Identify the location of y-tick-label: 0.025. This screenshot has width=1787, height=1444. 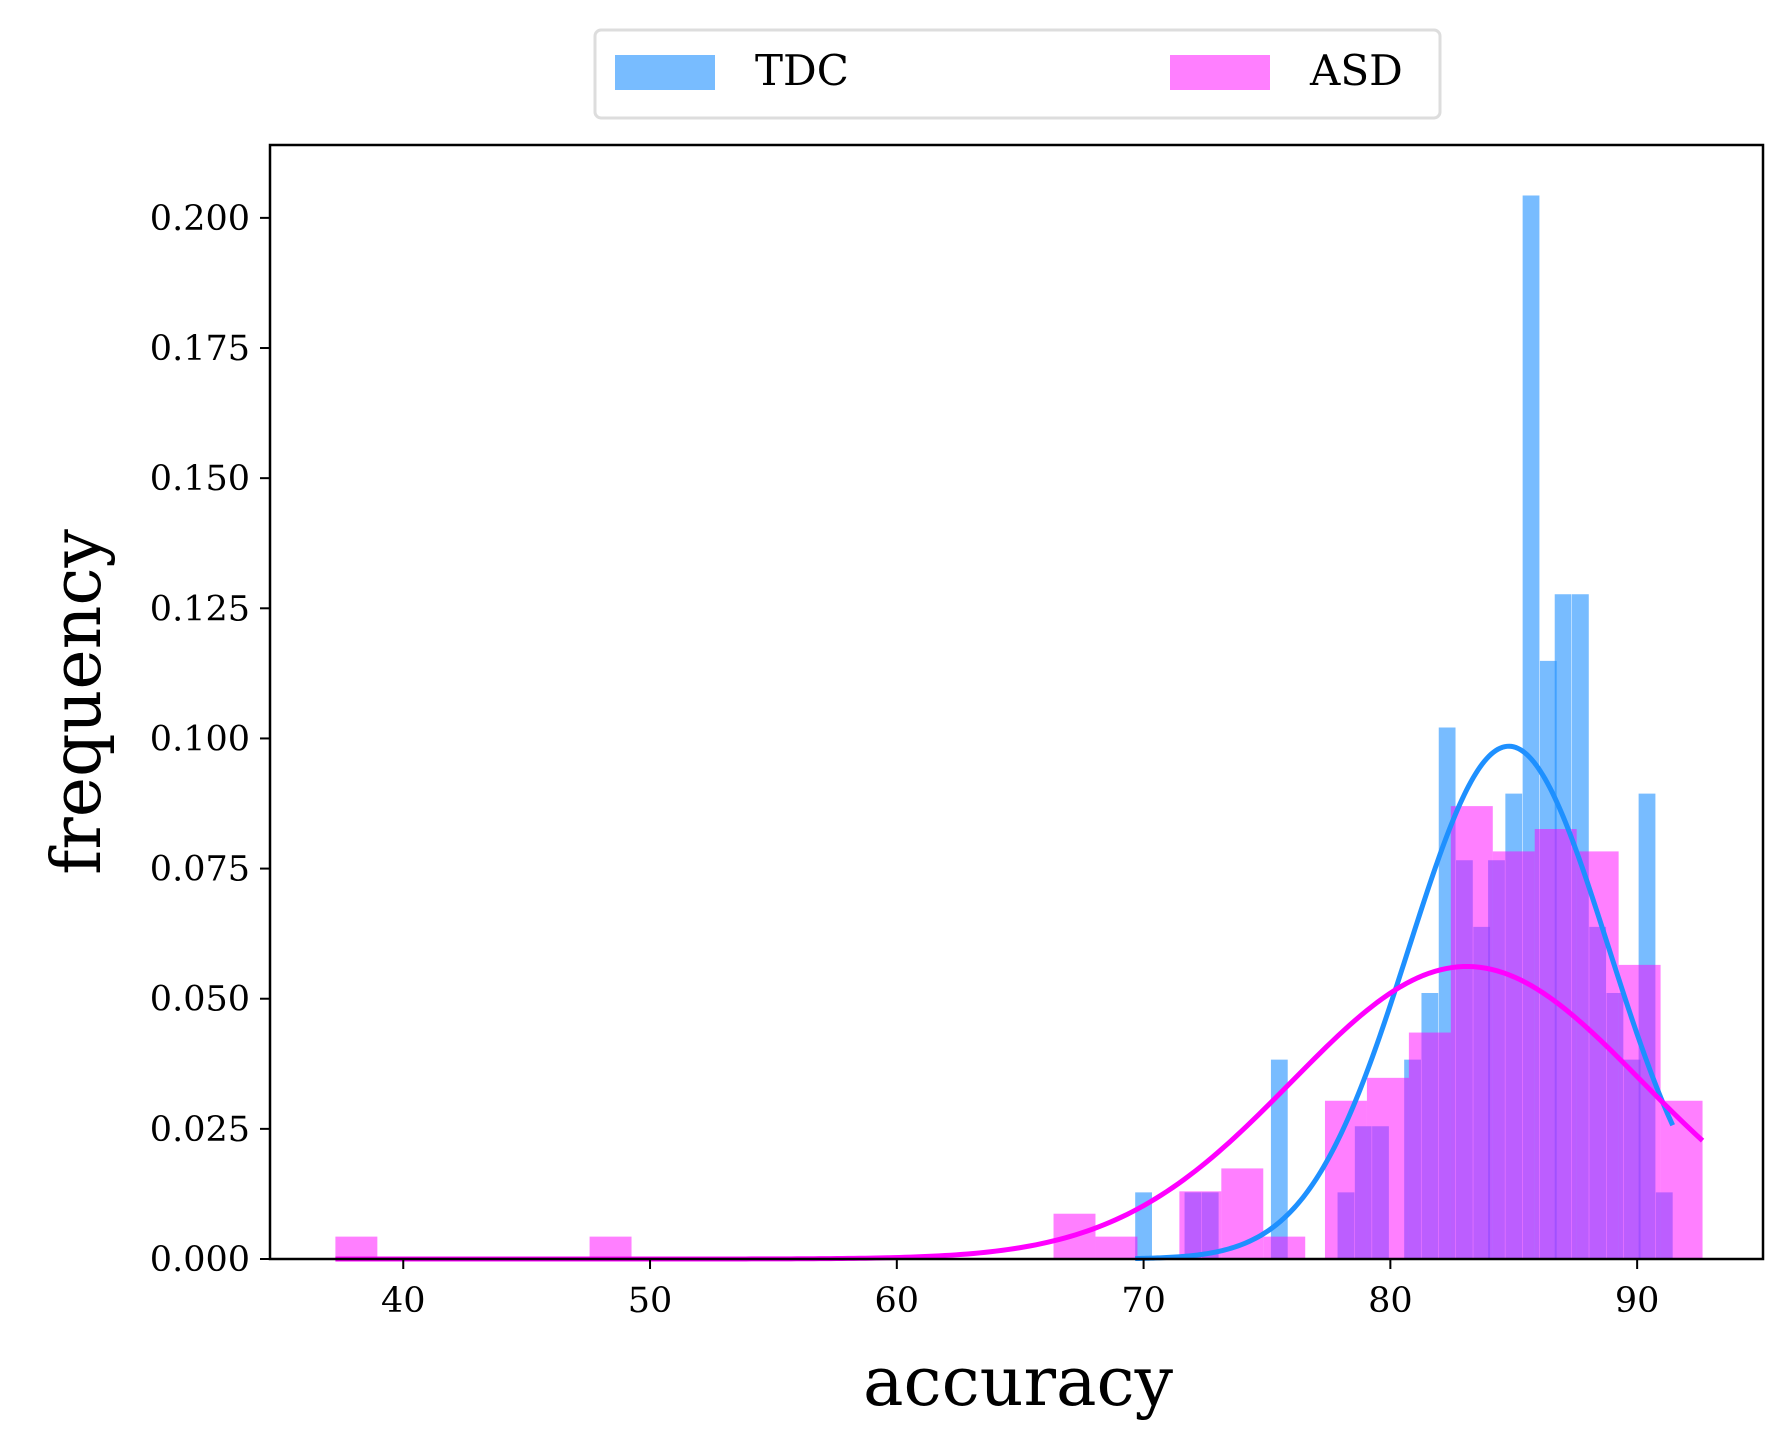
(200, 1130).